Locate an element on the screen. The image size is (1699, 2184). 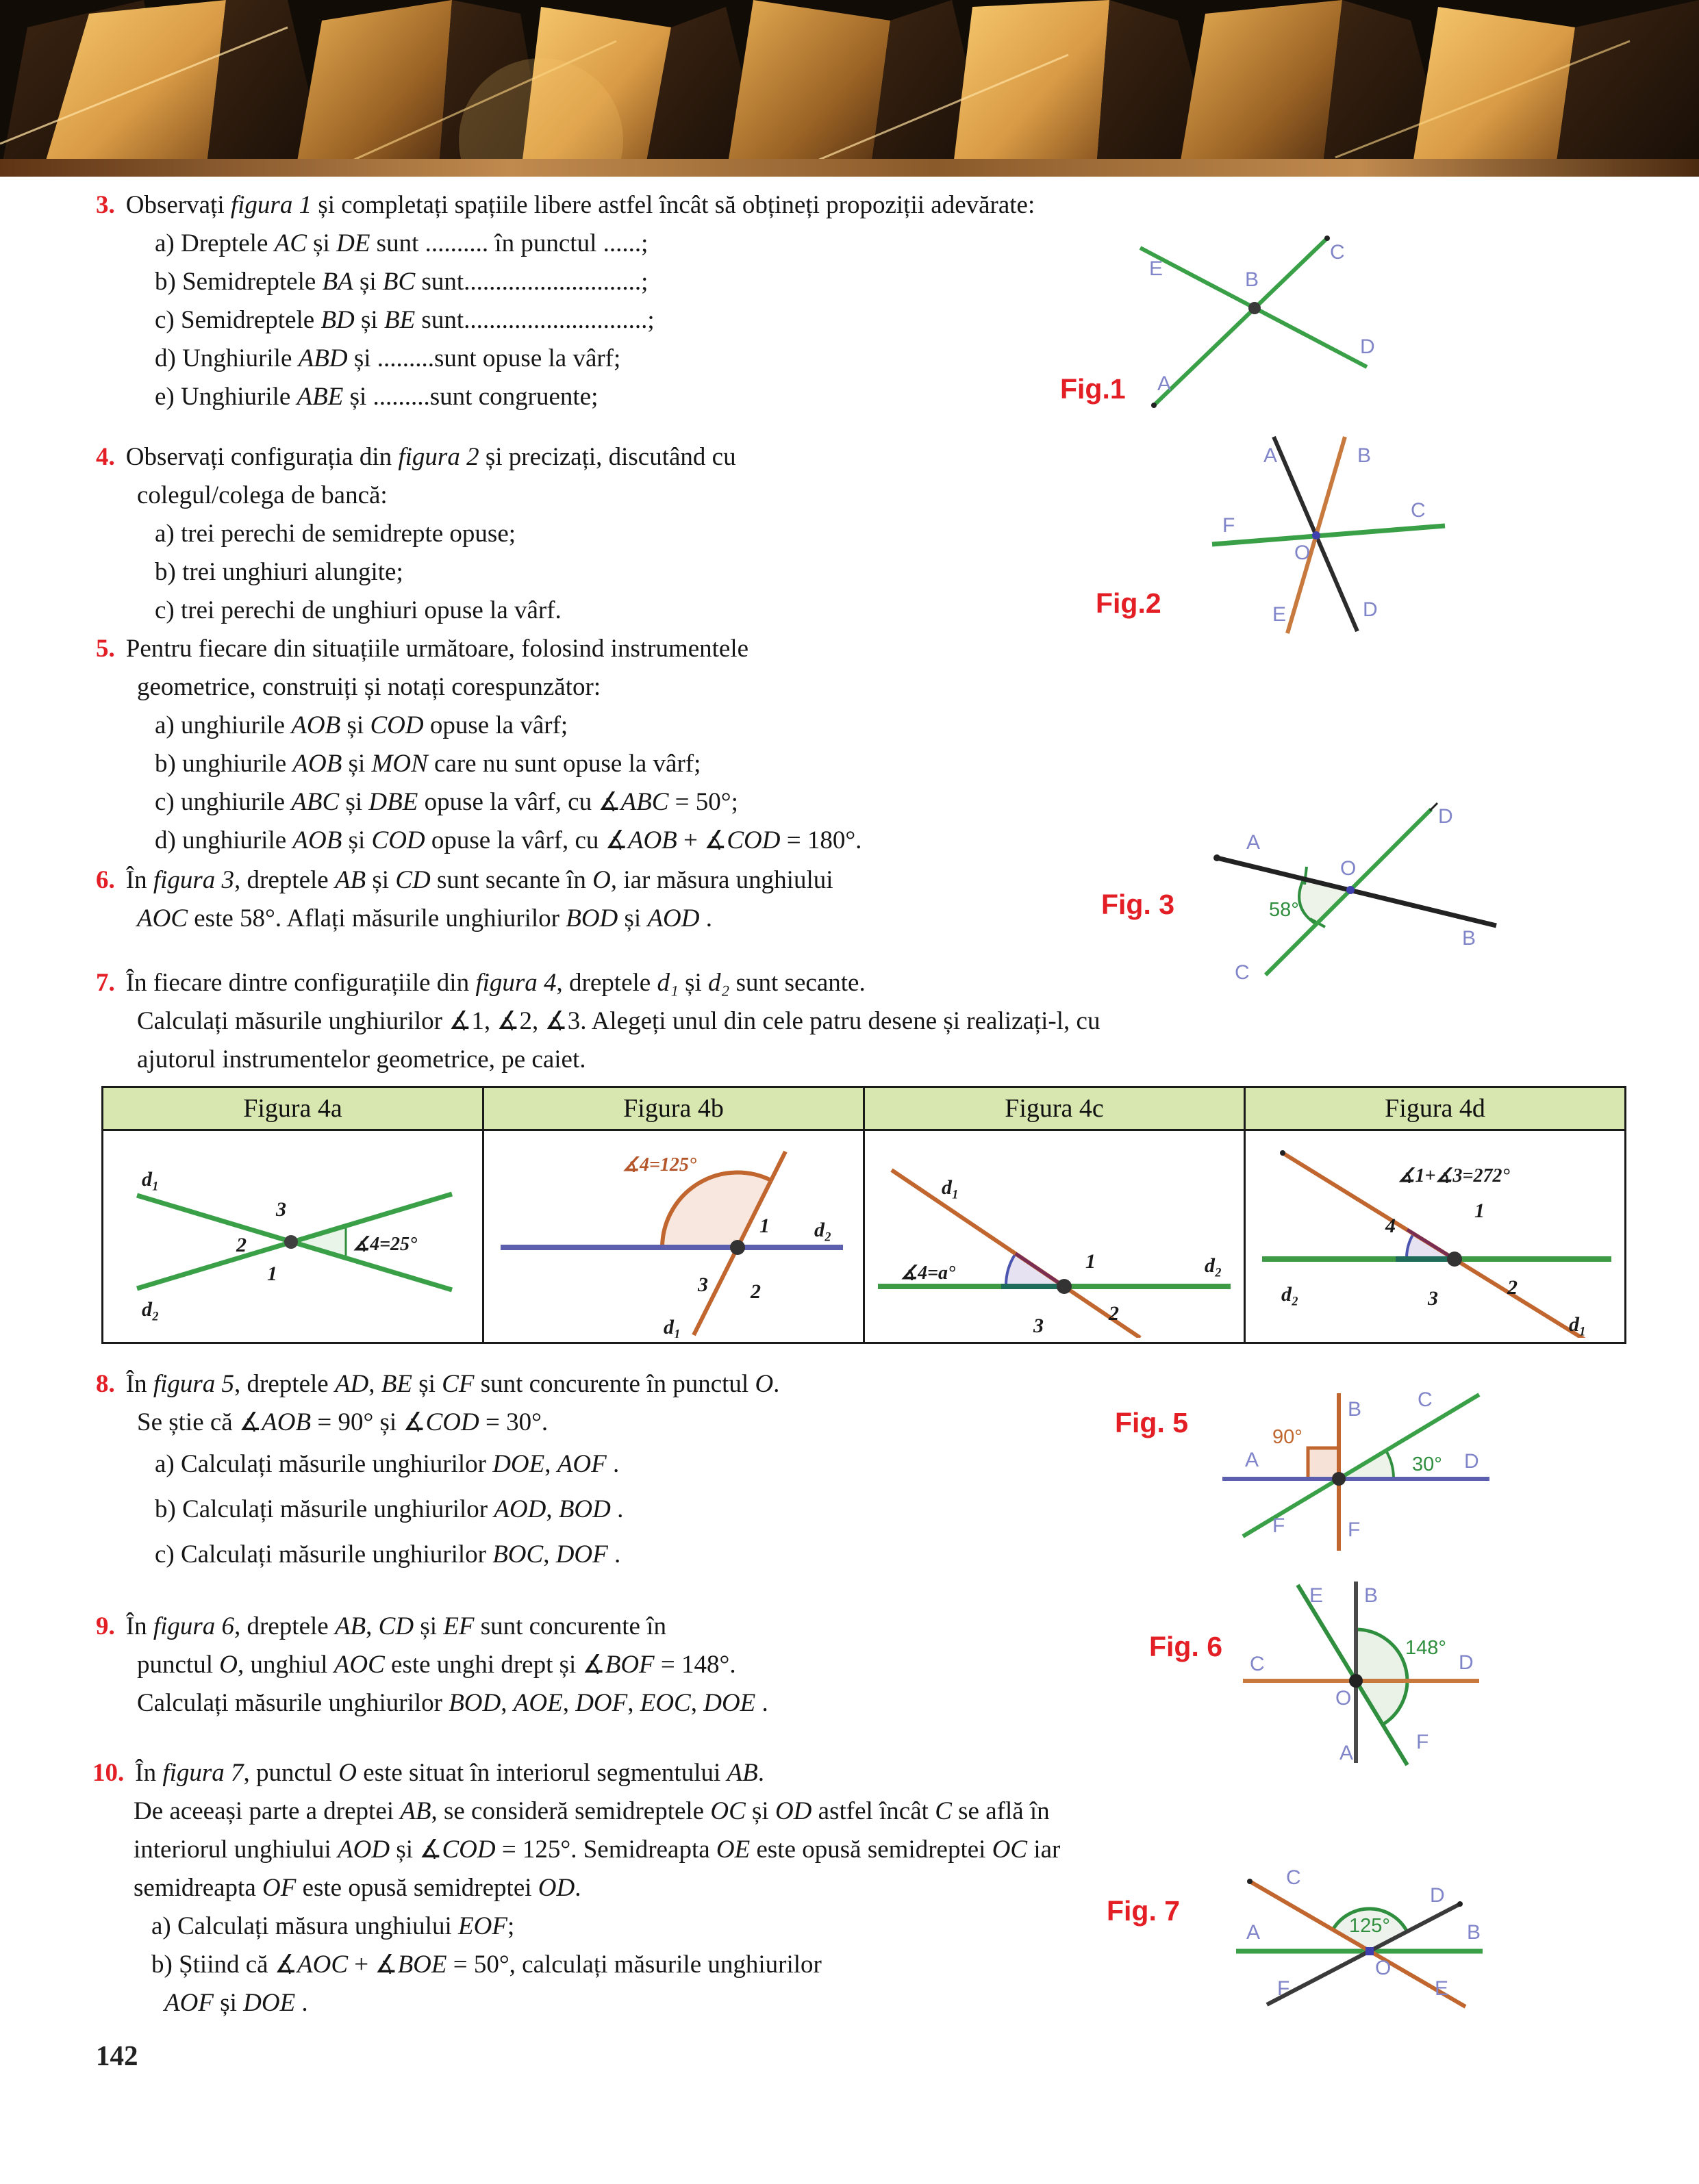
fig4a-angle-2: 2 is located at coordinates (241, 1245).